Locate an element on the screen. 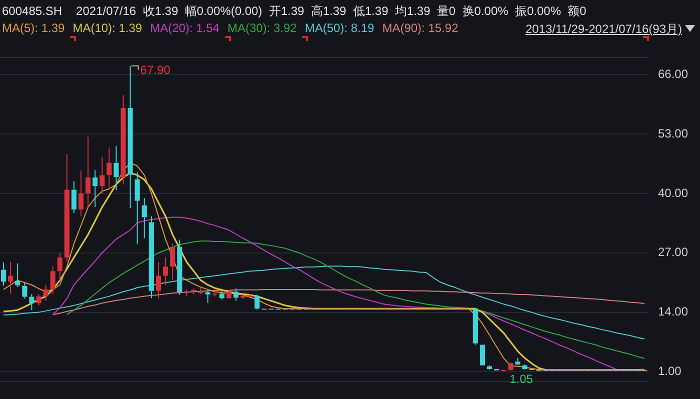  text: MA(90): 15.92 is located at coordinates (420, 28).